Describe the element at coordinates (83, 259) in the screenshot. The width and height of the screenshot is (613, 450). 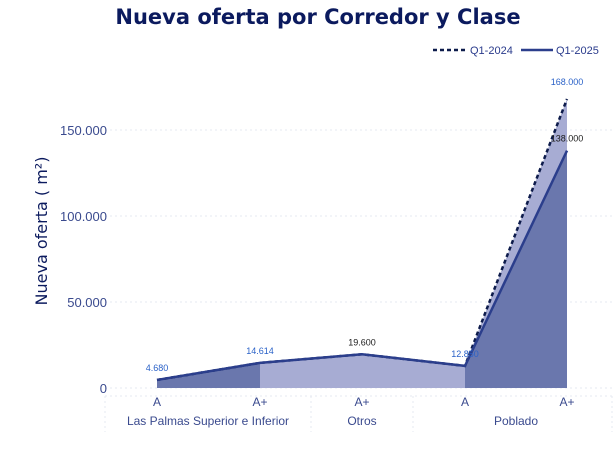
I see `y-axis-ticks: 0 50.000 100.000 150.000` at that location.